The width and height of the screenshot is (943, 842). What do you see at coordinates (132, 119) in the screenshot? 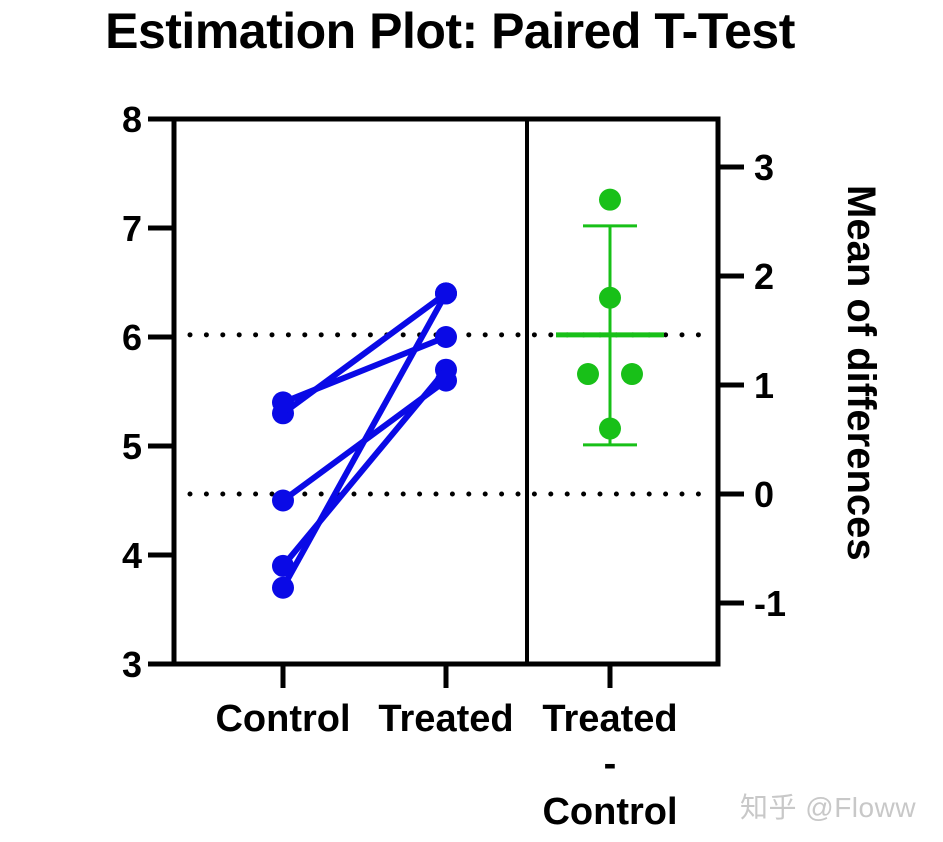
I see `left-tick-label: 8` at bounding box center [132, 119].